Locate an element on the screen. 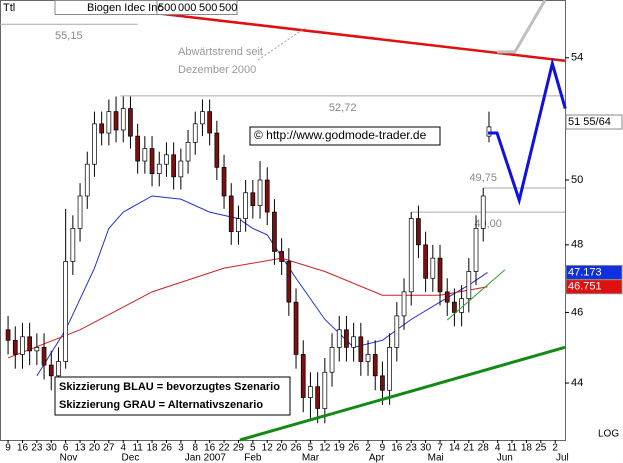 This screenshot has width=623, height=463. legend-box is located at coordinates (172, 396).